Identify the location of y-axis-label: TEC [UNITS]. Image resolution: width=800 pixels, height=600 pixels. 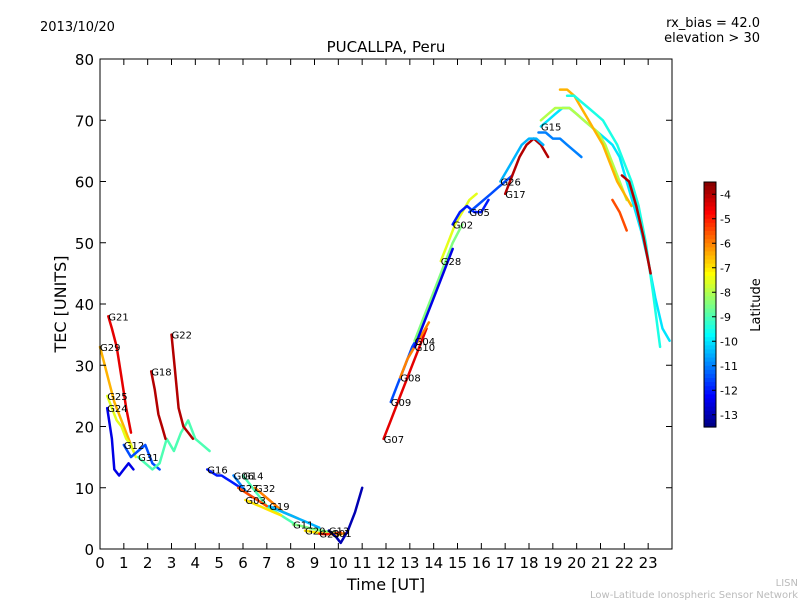
(60, 305).